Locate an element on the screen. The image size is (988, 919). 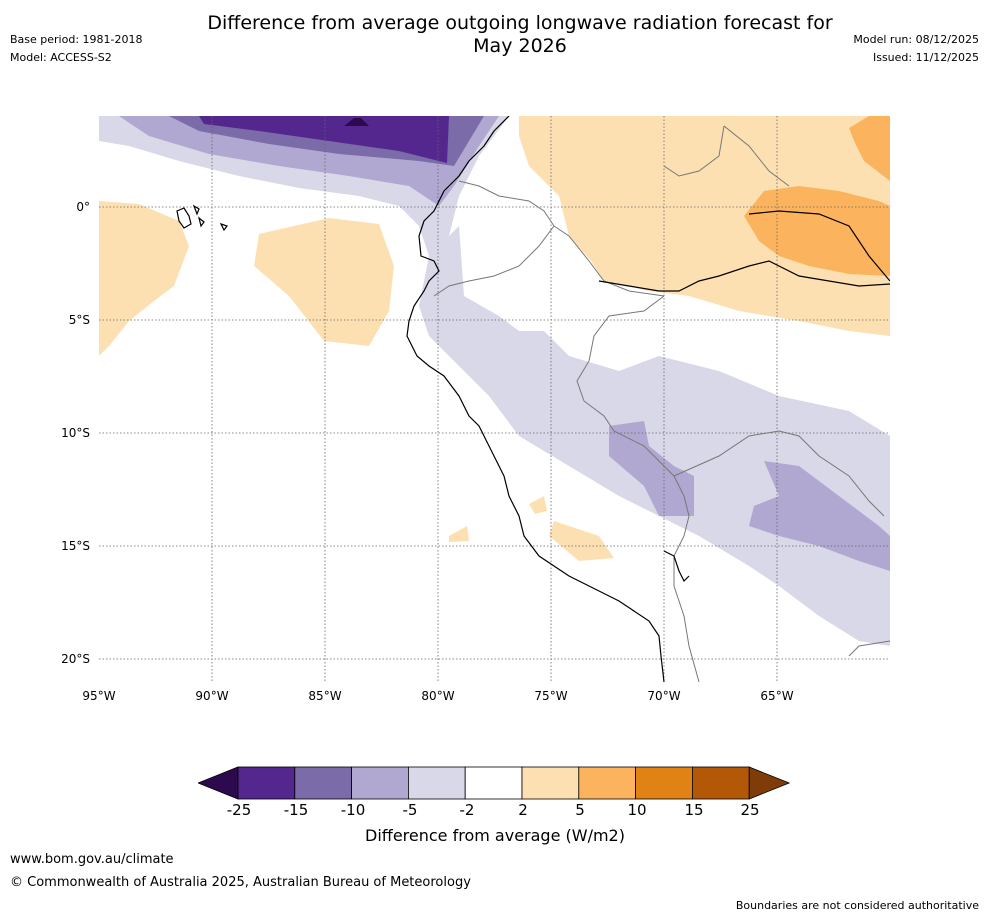
colorbar-tick-10: 10 is located at coordinates (637, 810).